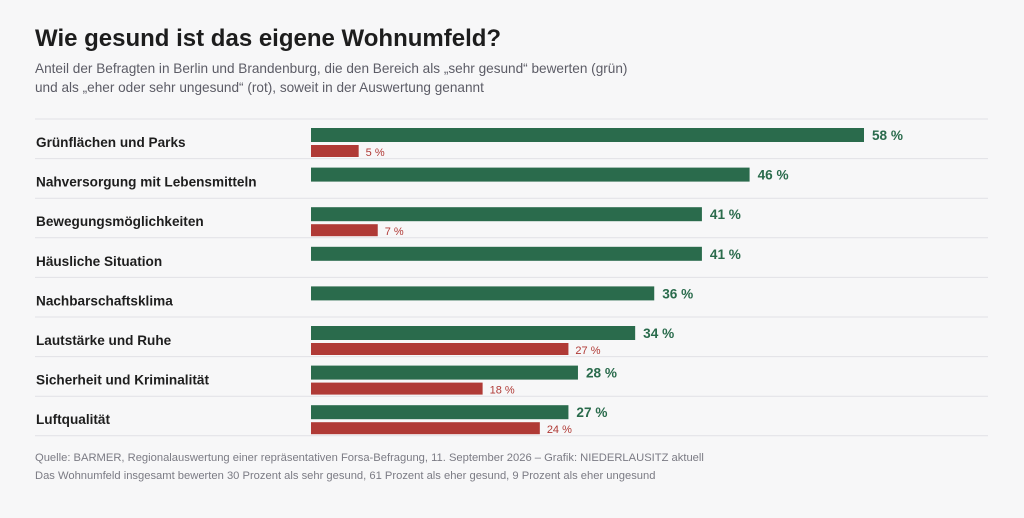 The image size is (1024, 518). I want to click on category-label: Nachbarschaftsklima, so click(104, 300).